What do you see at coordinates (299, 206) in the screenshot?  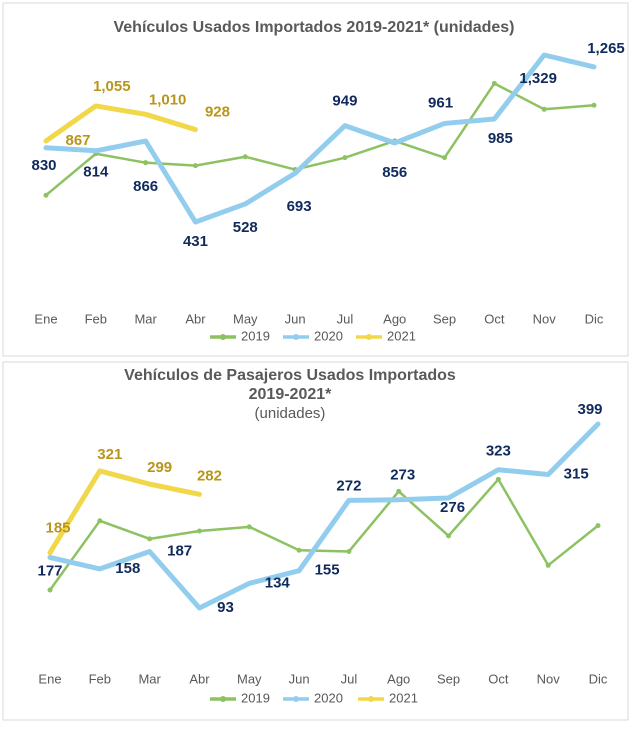 I see `data-label: 693` at bounding box center [299, 206].